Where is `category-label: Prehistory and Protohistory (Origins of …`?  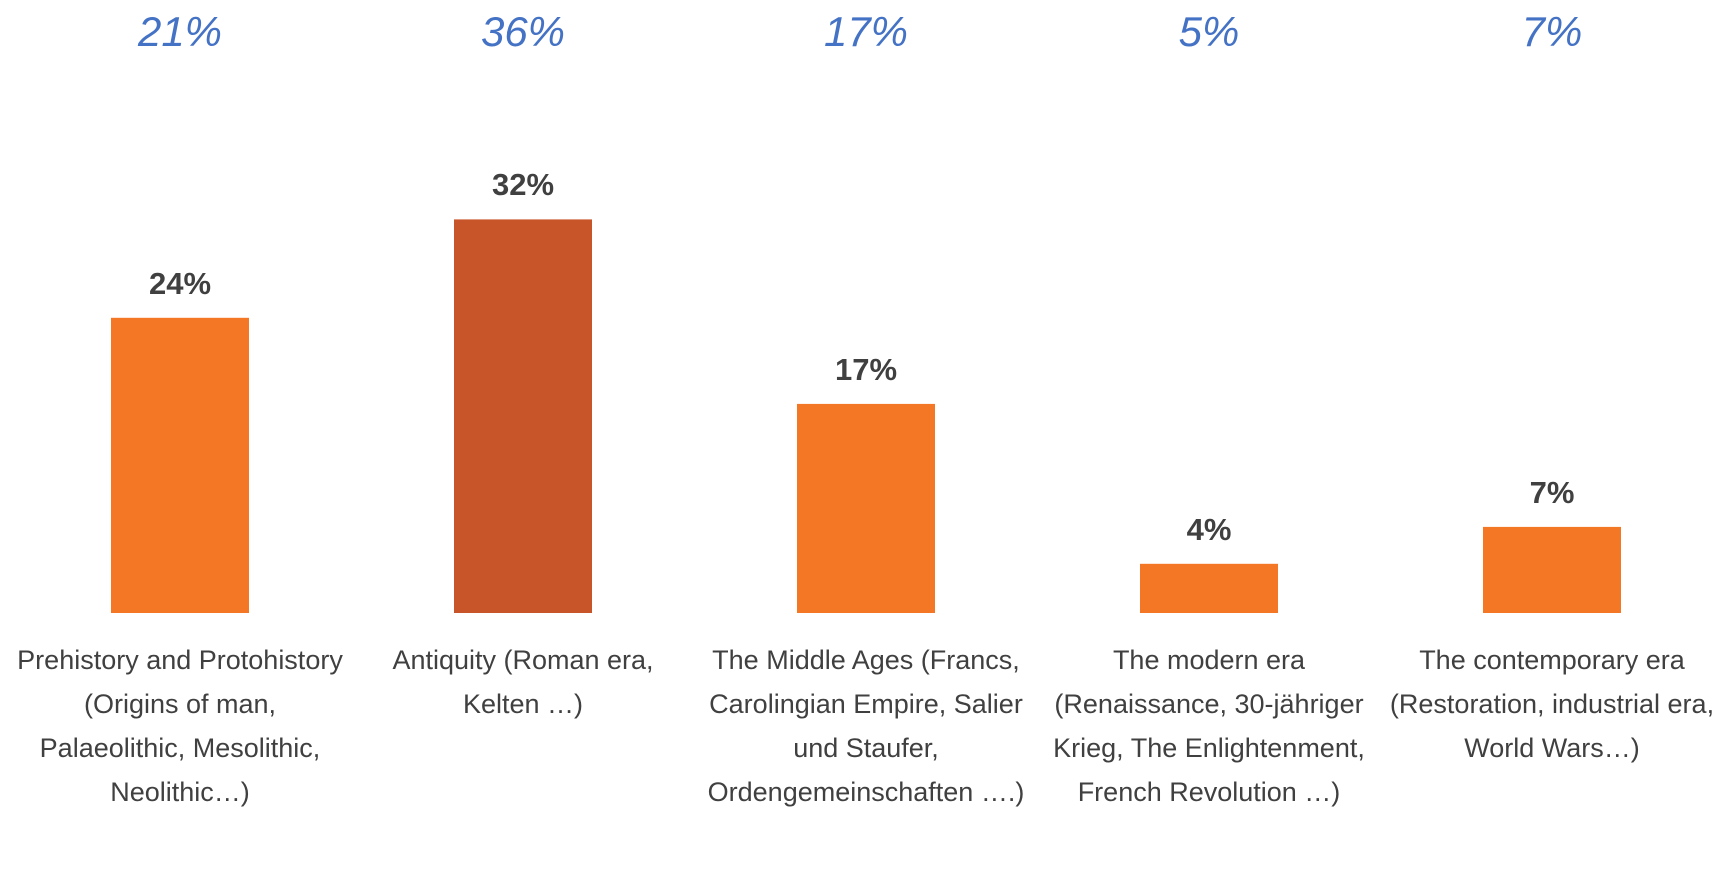 category-label: Prehistory and Protohistory (Origins of … is located at coordinates (180, 726).